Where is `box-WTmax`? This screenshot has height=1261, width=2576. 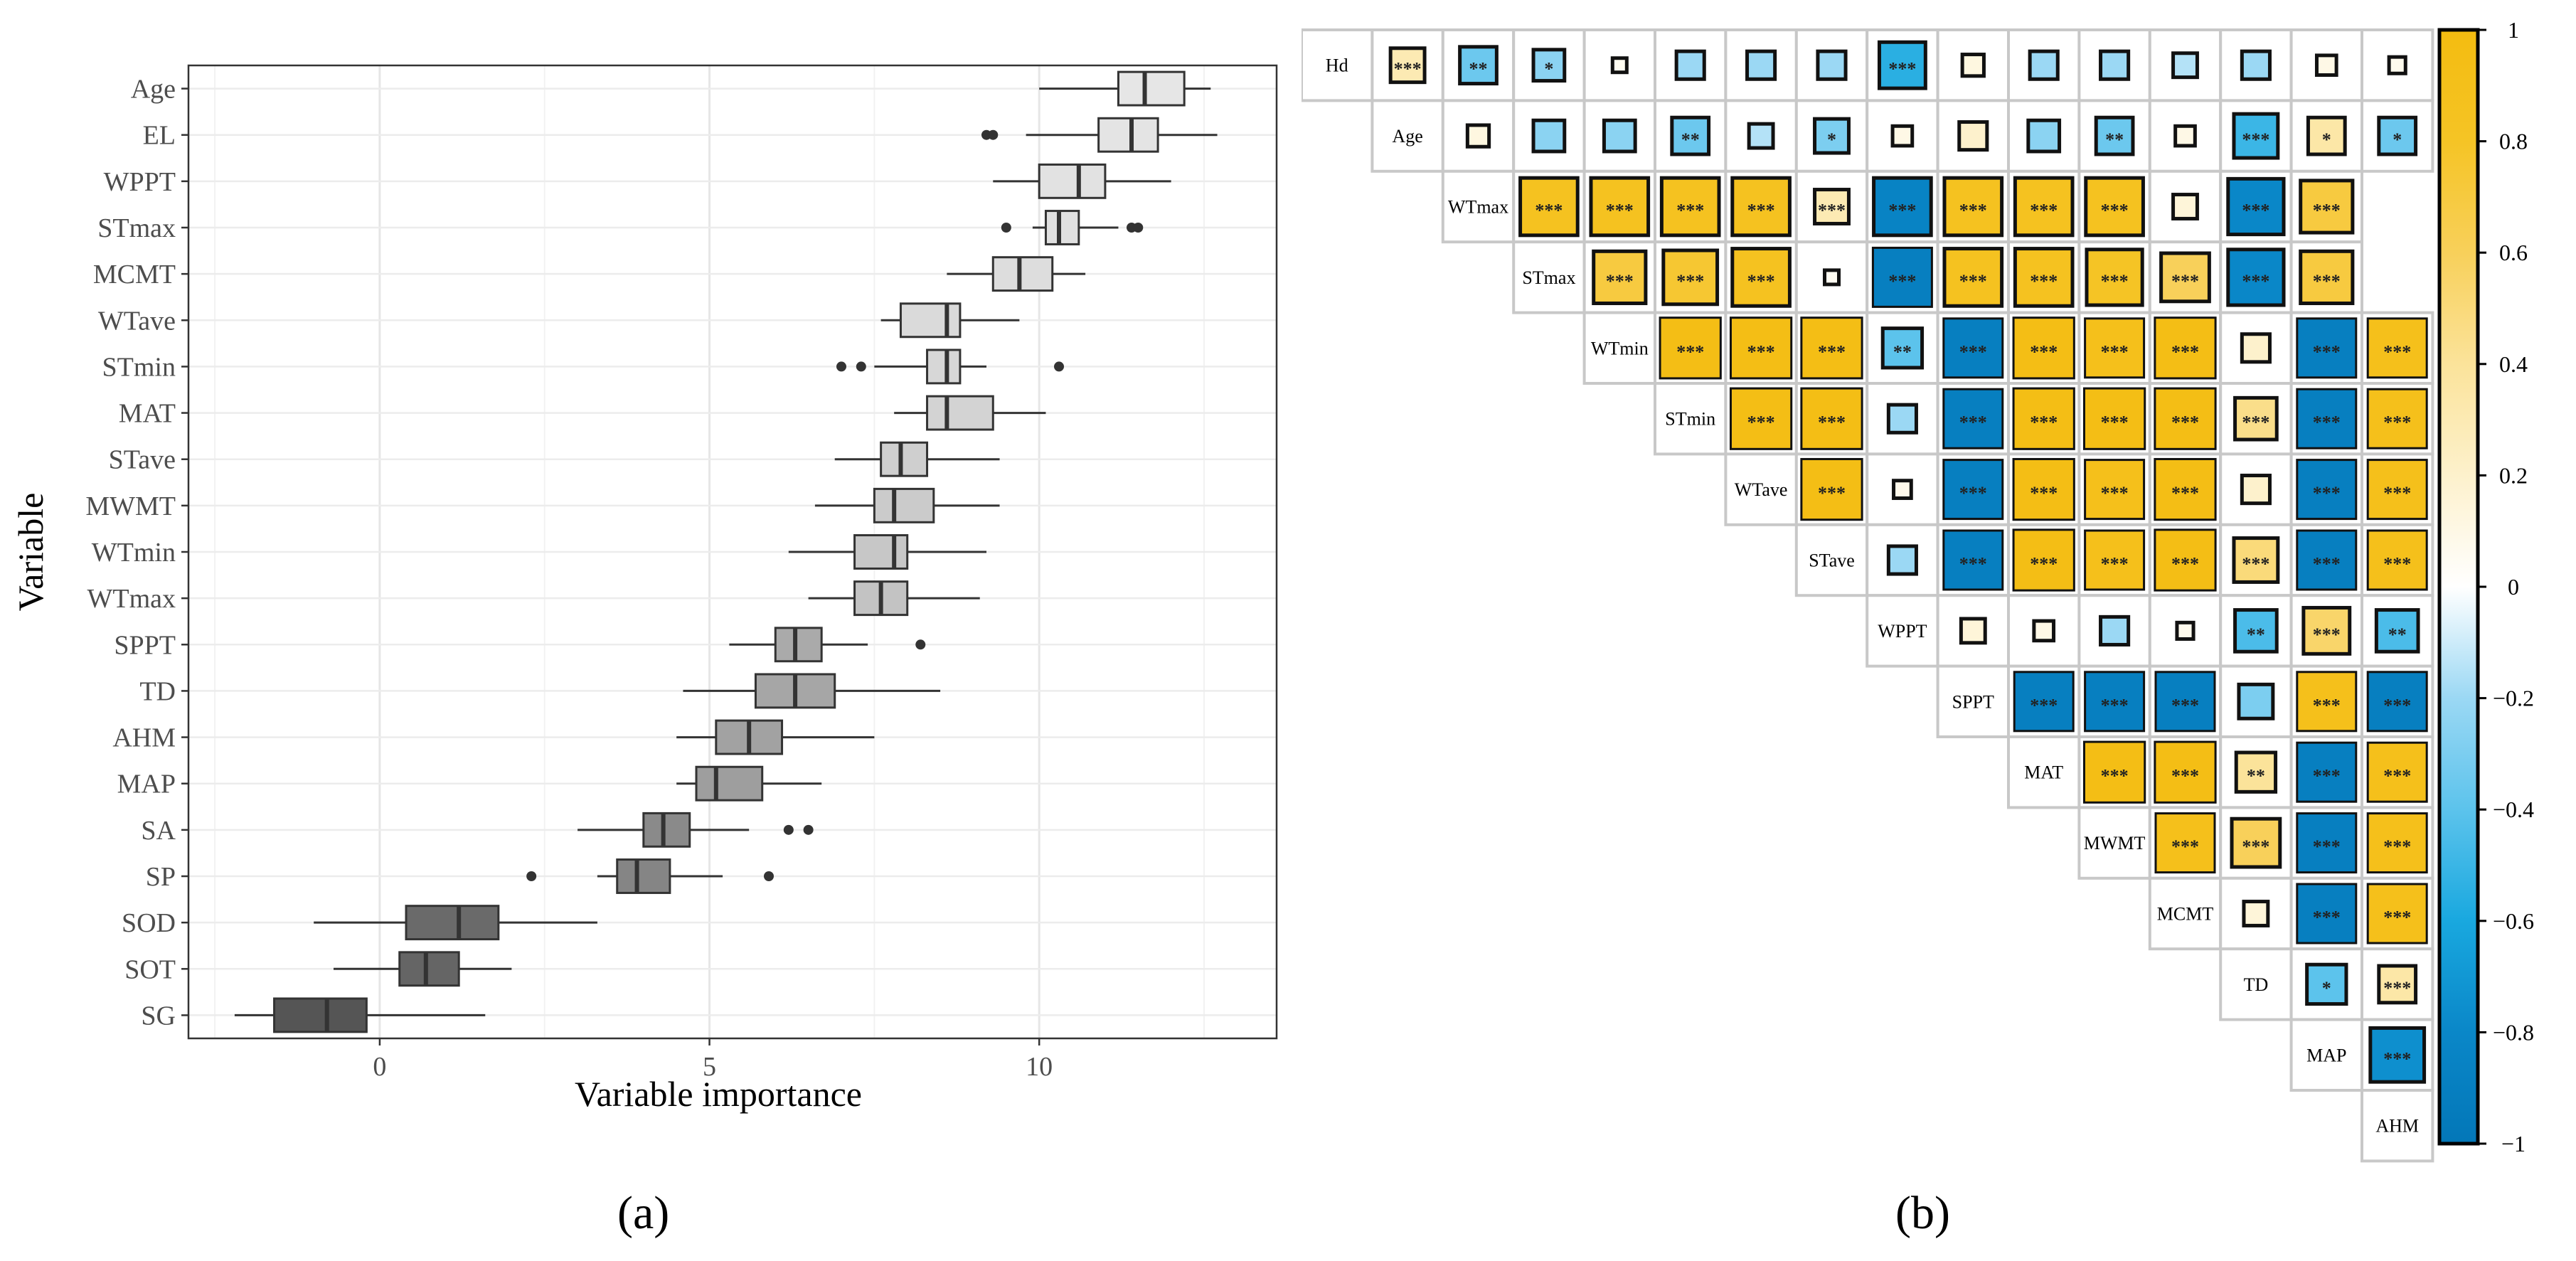
box-WTmax is located at coordinates (894, 598).